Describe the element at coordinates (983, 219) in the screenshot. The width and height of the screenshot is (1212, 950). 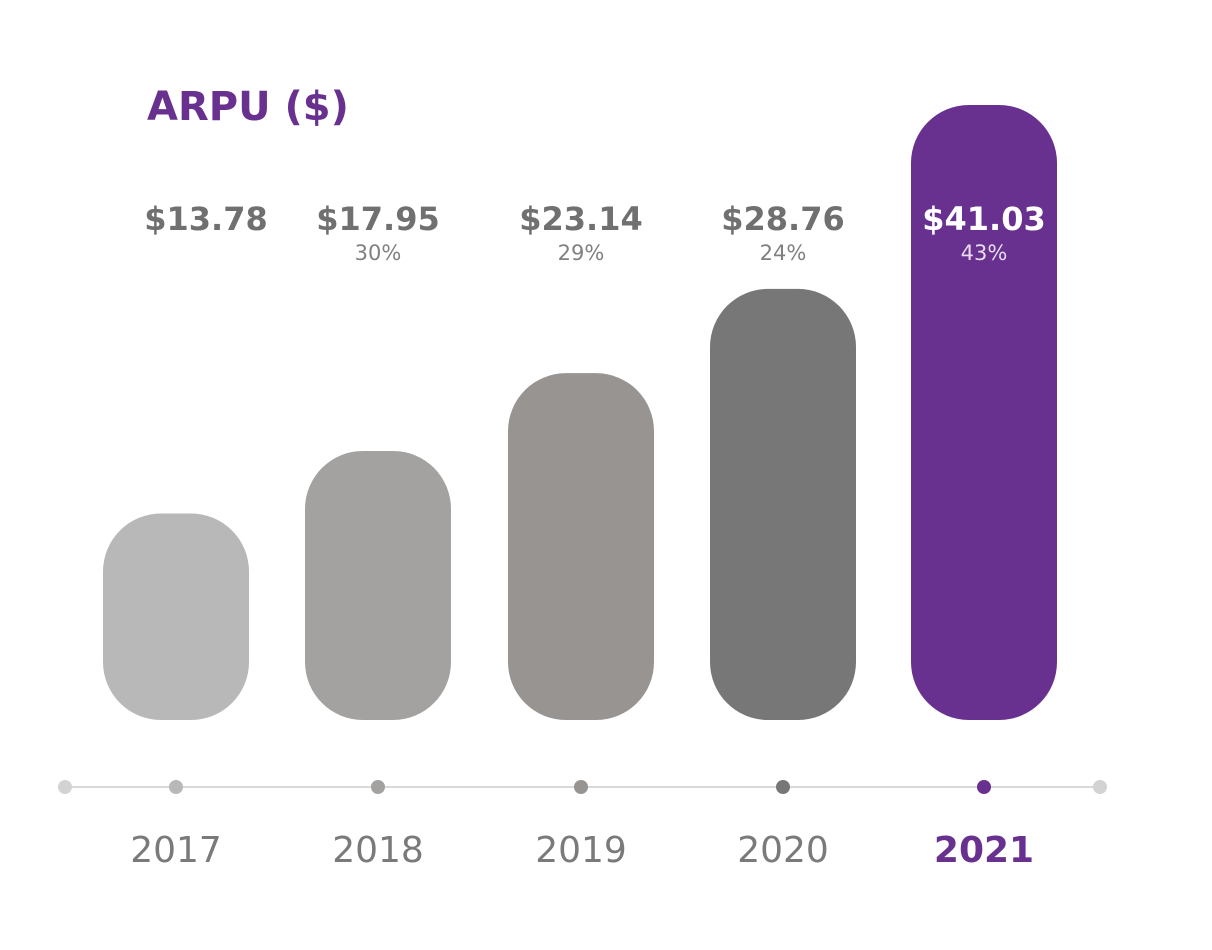
I see `value-label-2021: $41.03` at that location.